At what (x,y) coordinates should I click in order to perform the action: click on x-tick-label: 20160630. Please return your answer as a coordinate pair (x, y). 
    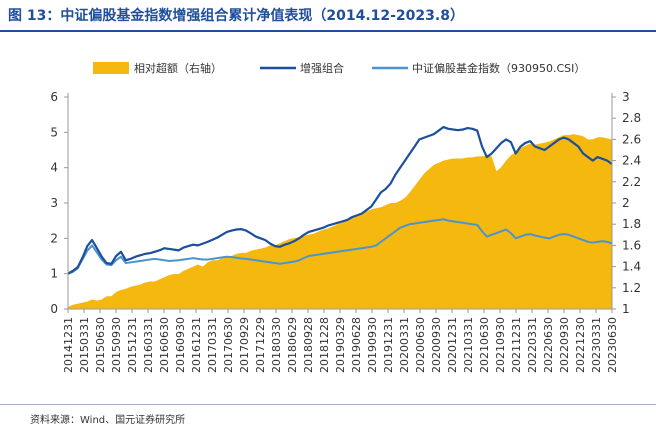
    Looking at the image, I should click on (164, 345).